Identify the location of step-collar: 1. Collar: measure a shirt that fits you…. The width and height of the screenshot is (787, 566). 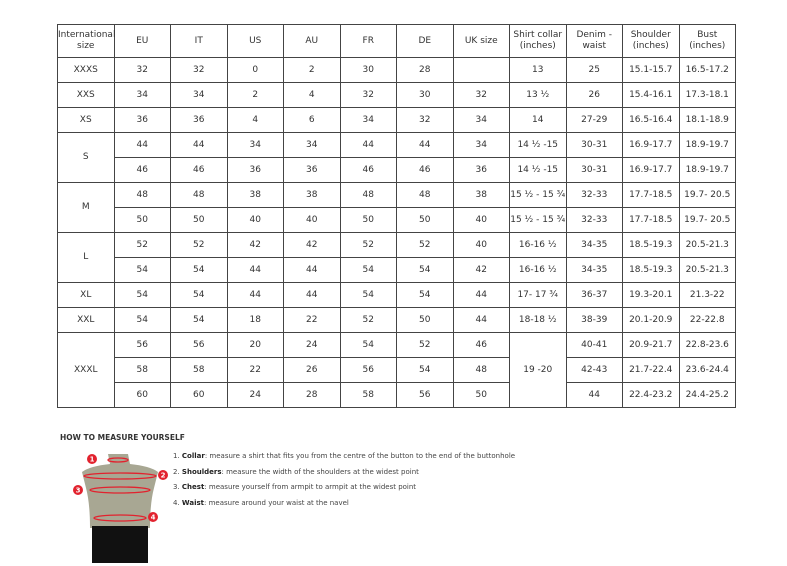
(344, 460).